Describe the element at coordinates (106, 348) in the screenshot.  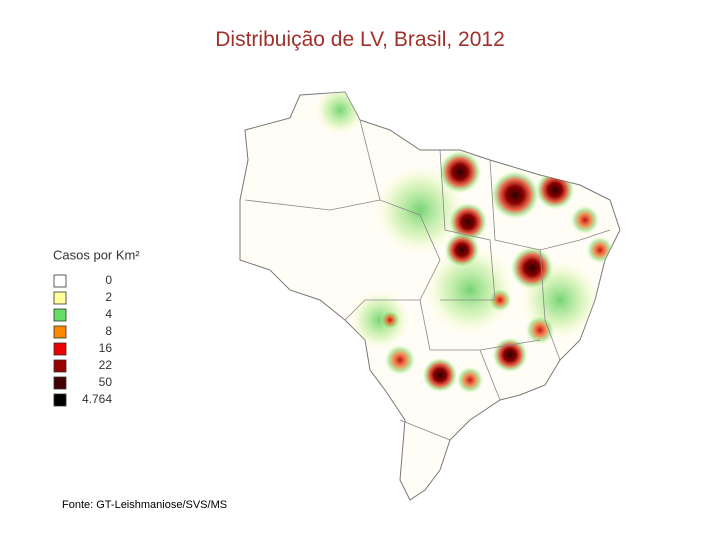
I see `legend-label: 16` at that location.